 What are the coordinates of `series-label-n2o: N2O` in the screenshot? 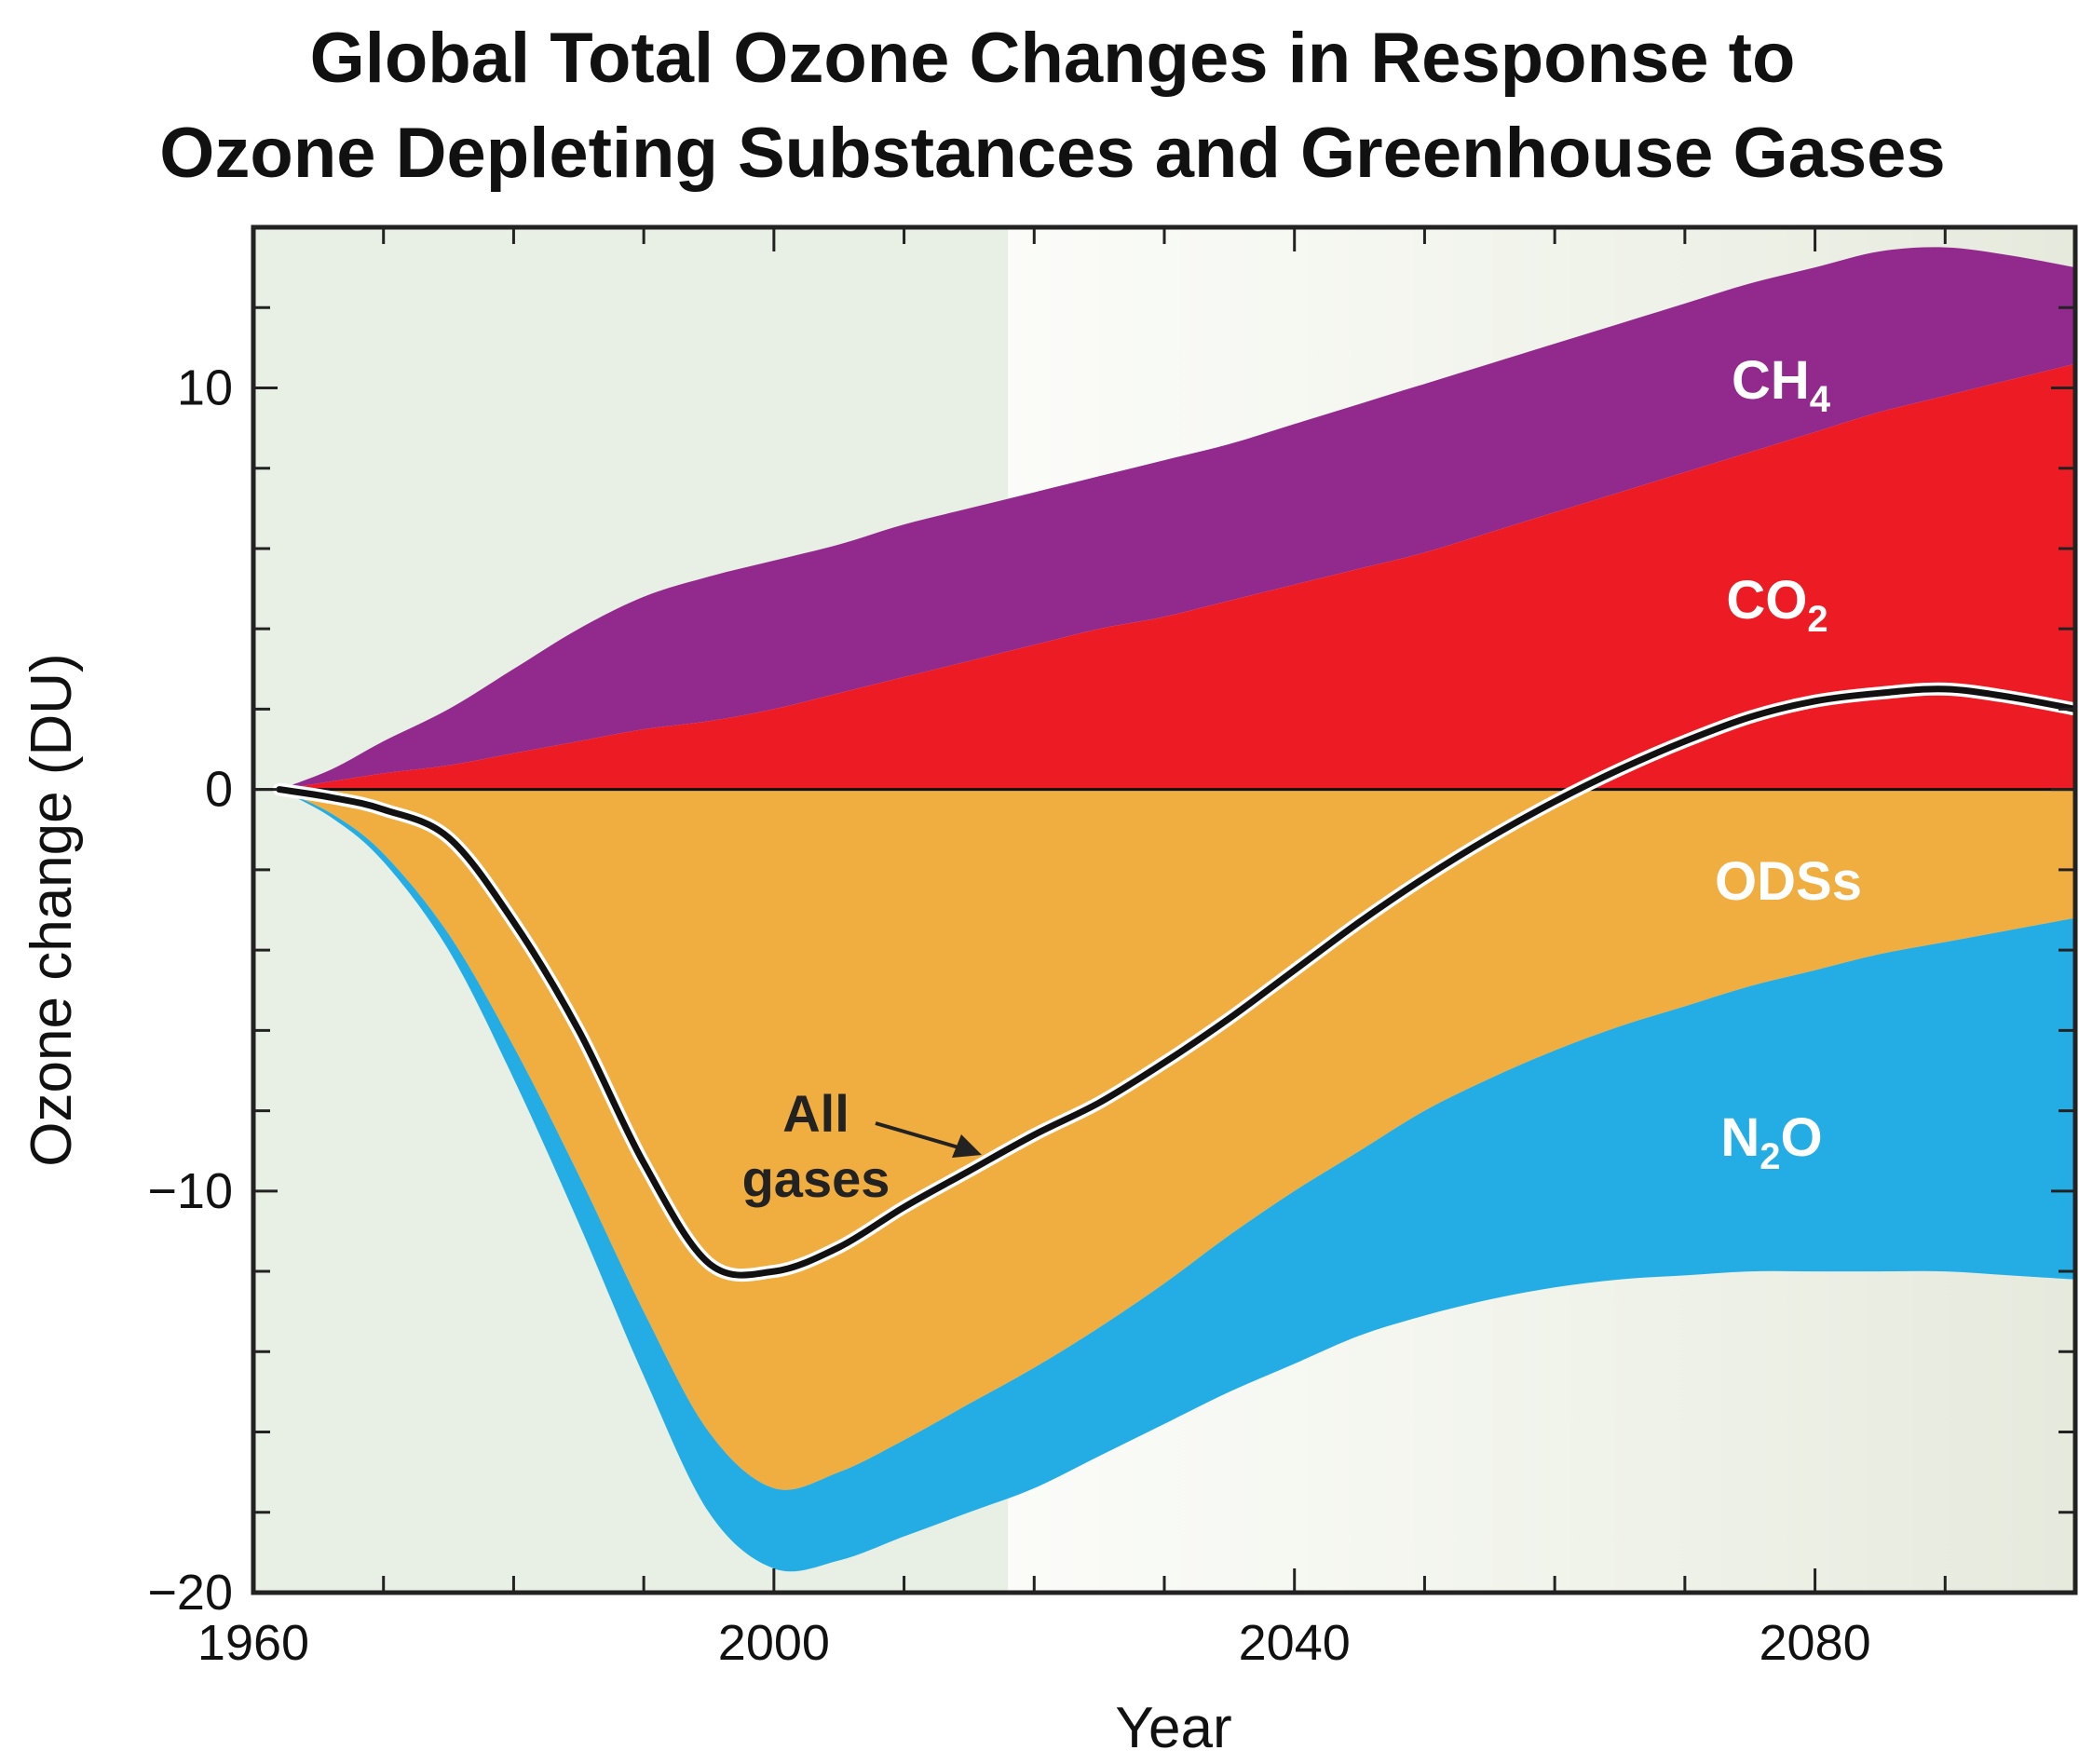 It's located at (1771, 1142).